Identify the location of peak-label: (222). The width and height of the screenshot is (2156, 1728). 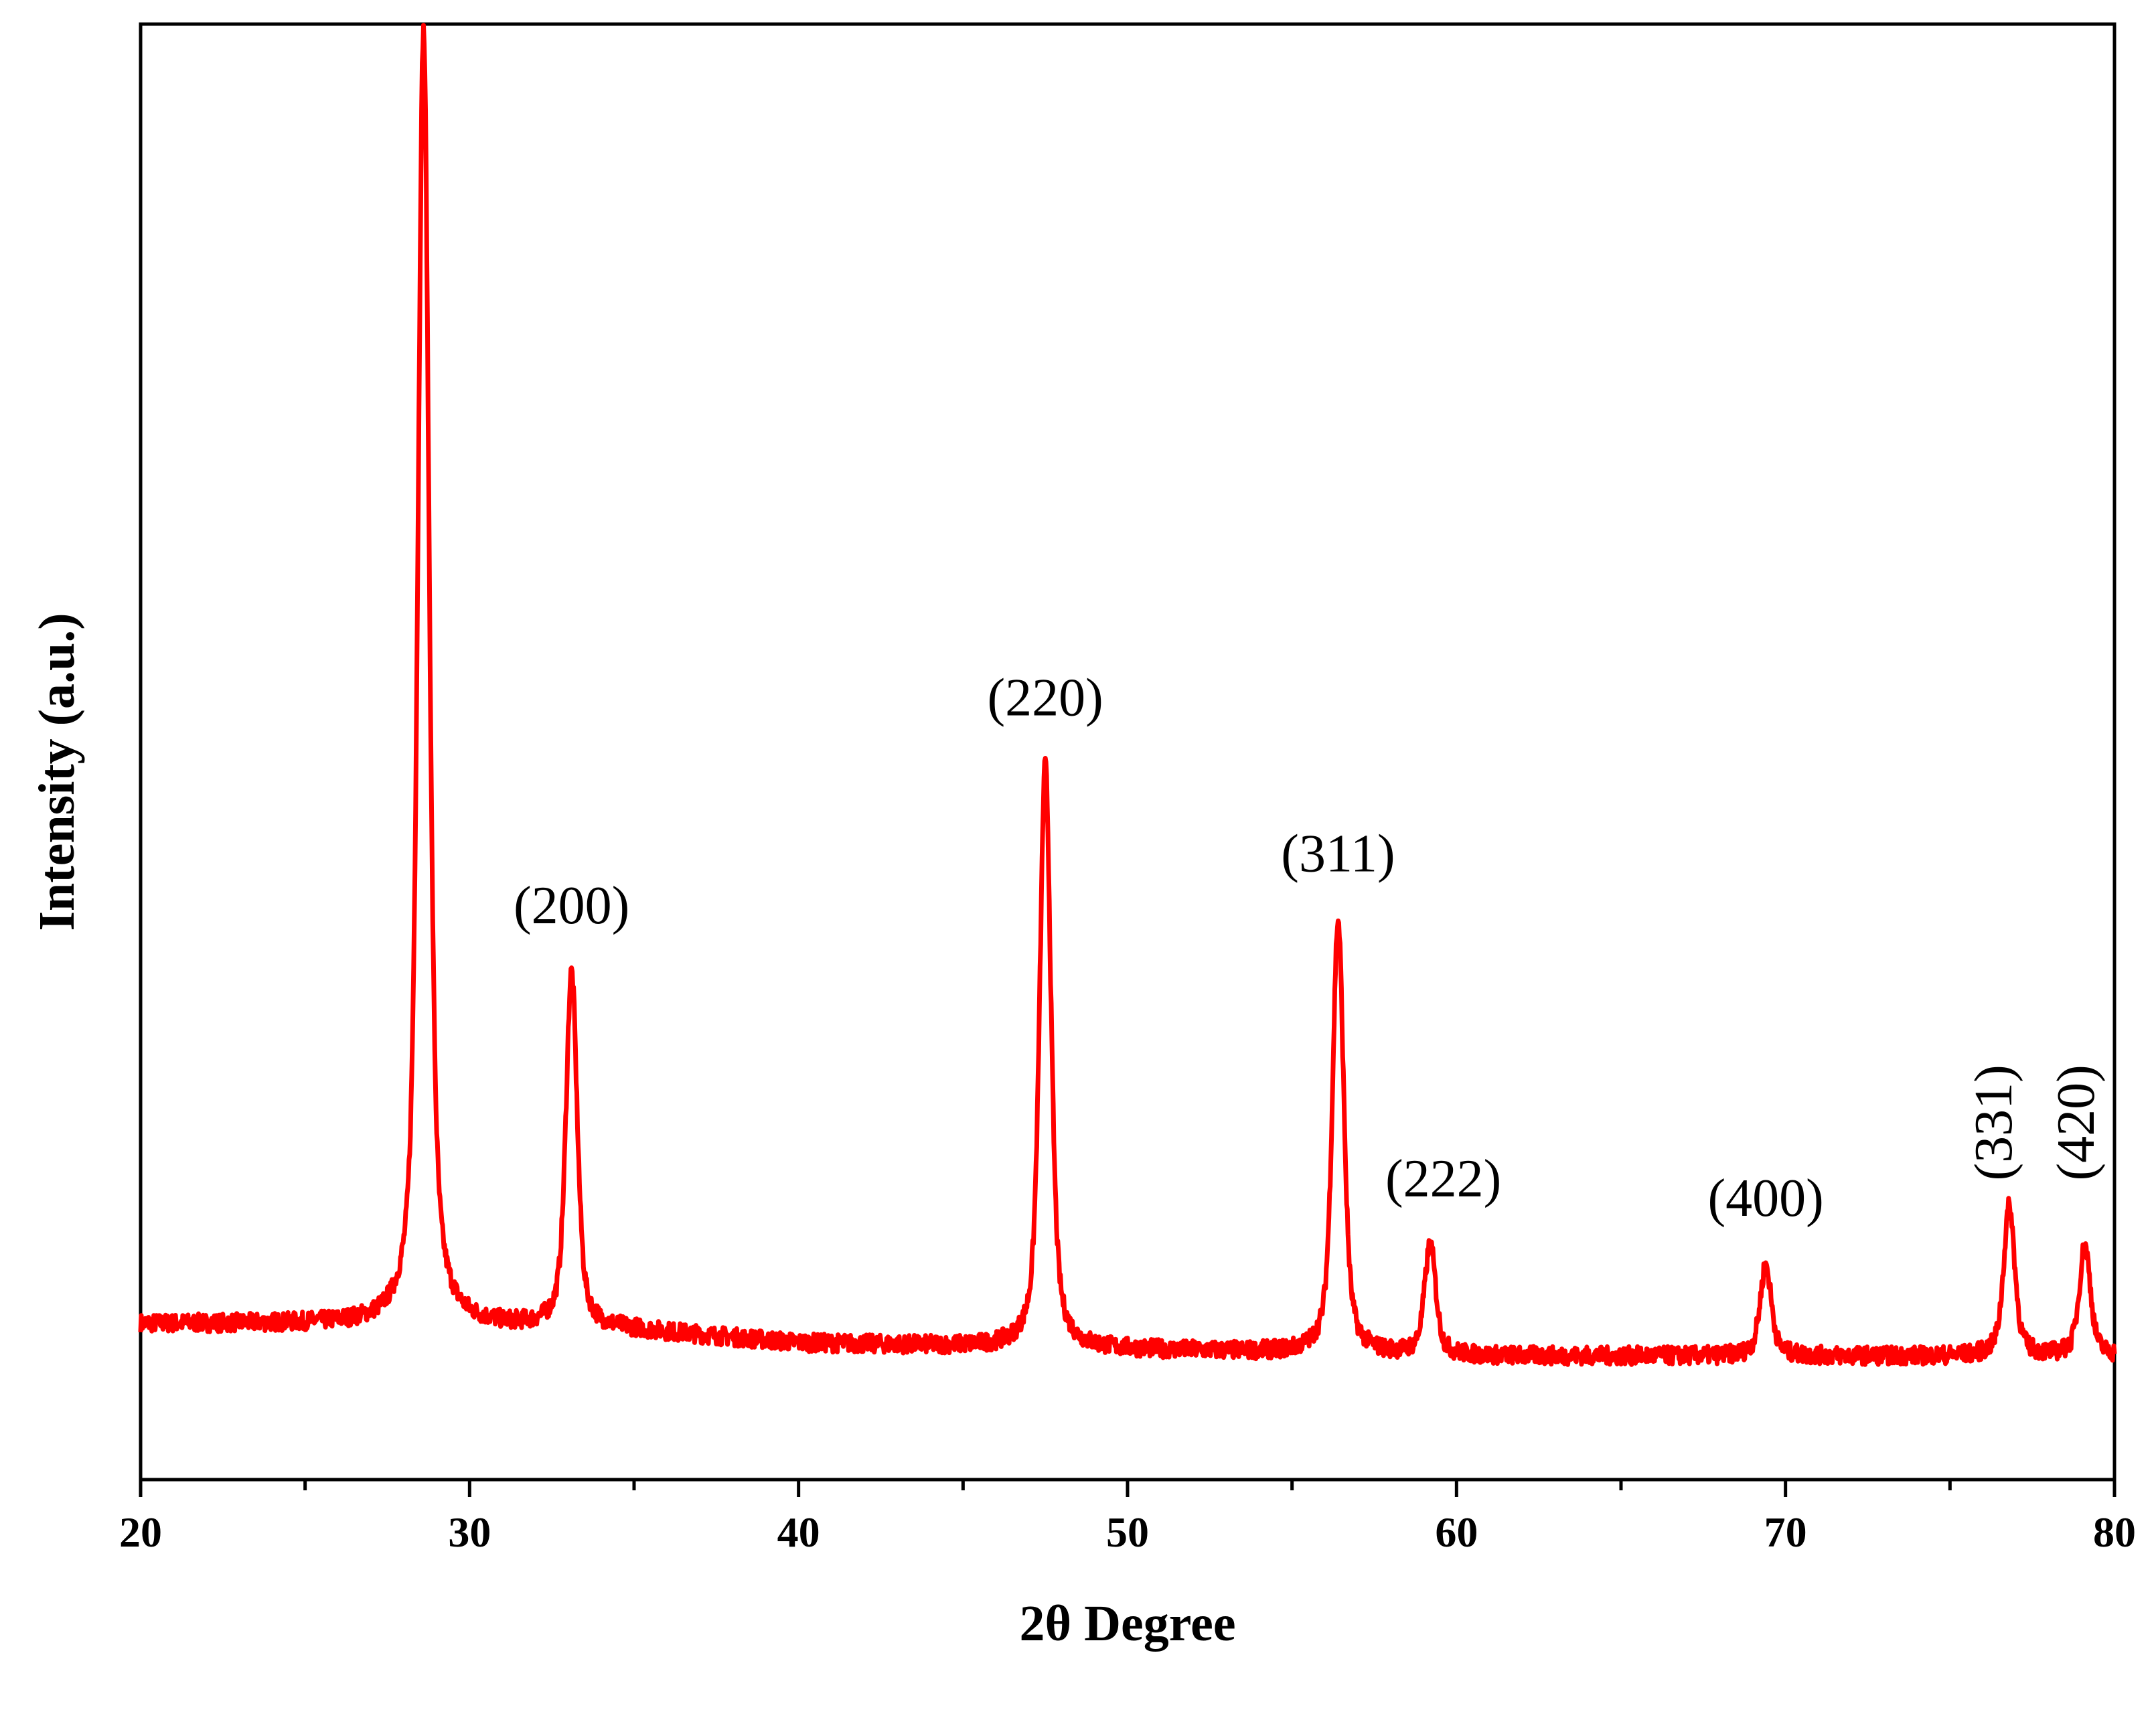
(1443, 1179).